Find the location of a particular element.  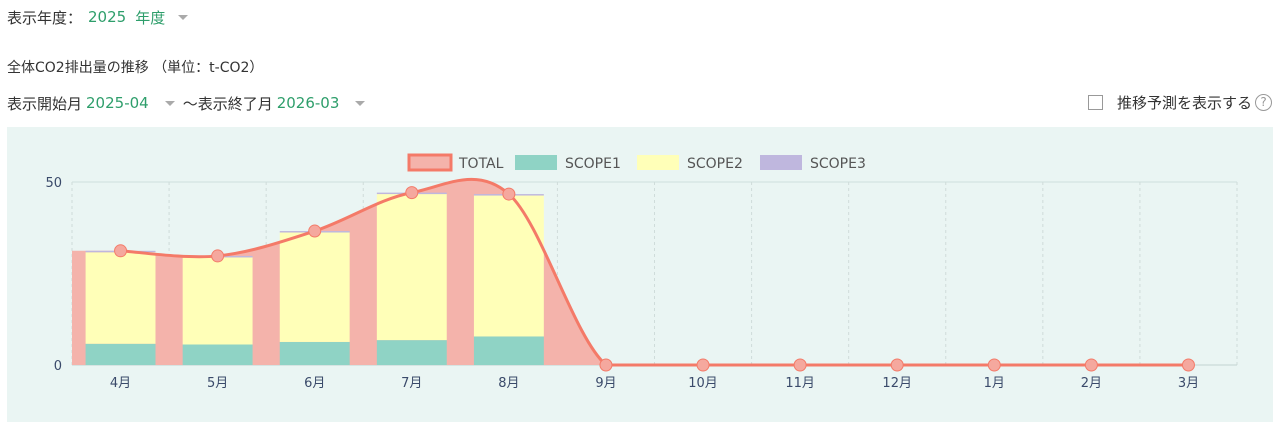

x-tick-label: 1月 is located at coordinates (994, 383).